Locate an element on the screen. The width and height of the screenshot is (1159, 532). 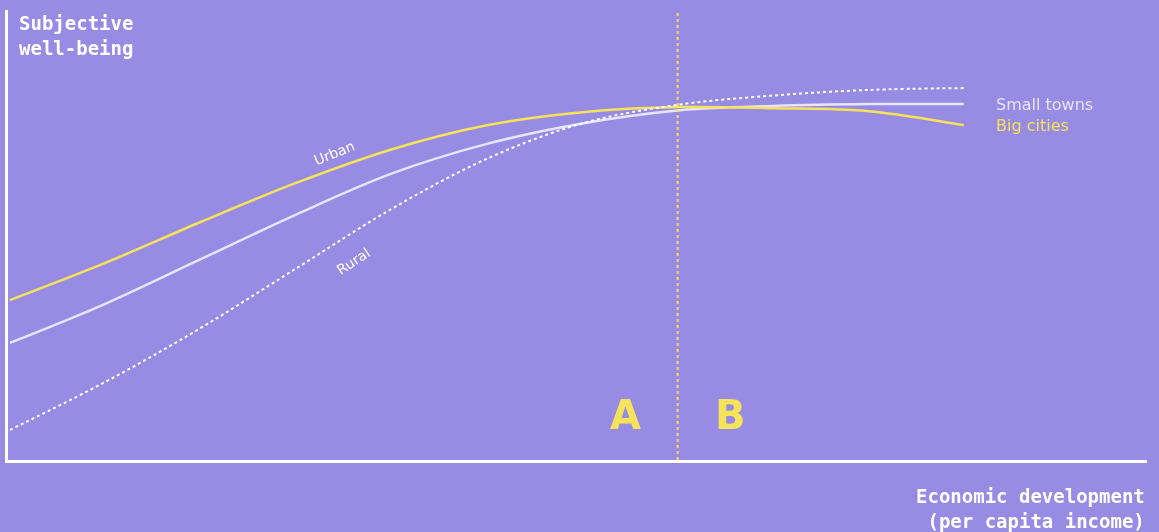
annotation: B is located at coordinates (730, 415).